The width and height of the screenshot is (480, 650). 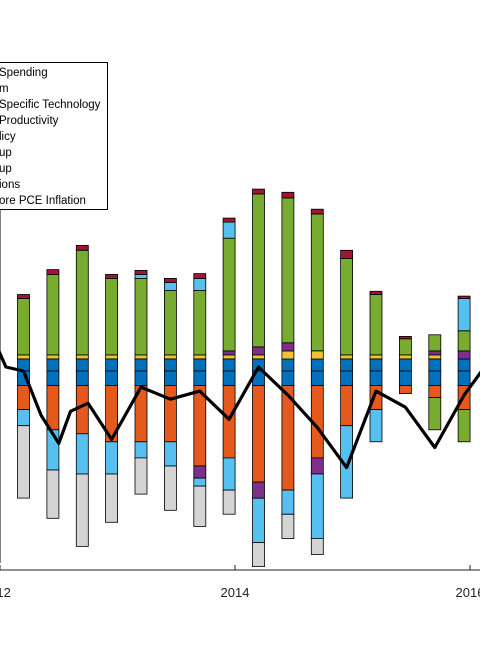 I want to click on legend-entry: Spending, so click(x=24, y=73).